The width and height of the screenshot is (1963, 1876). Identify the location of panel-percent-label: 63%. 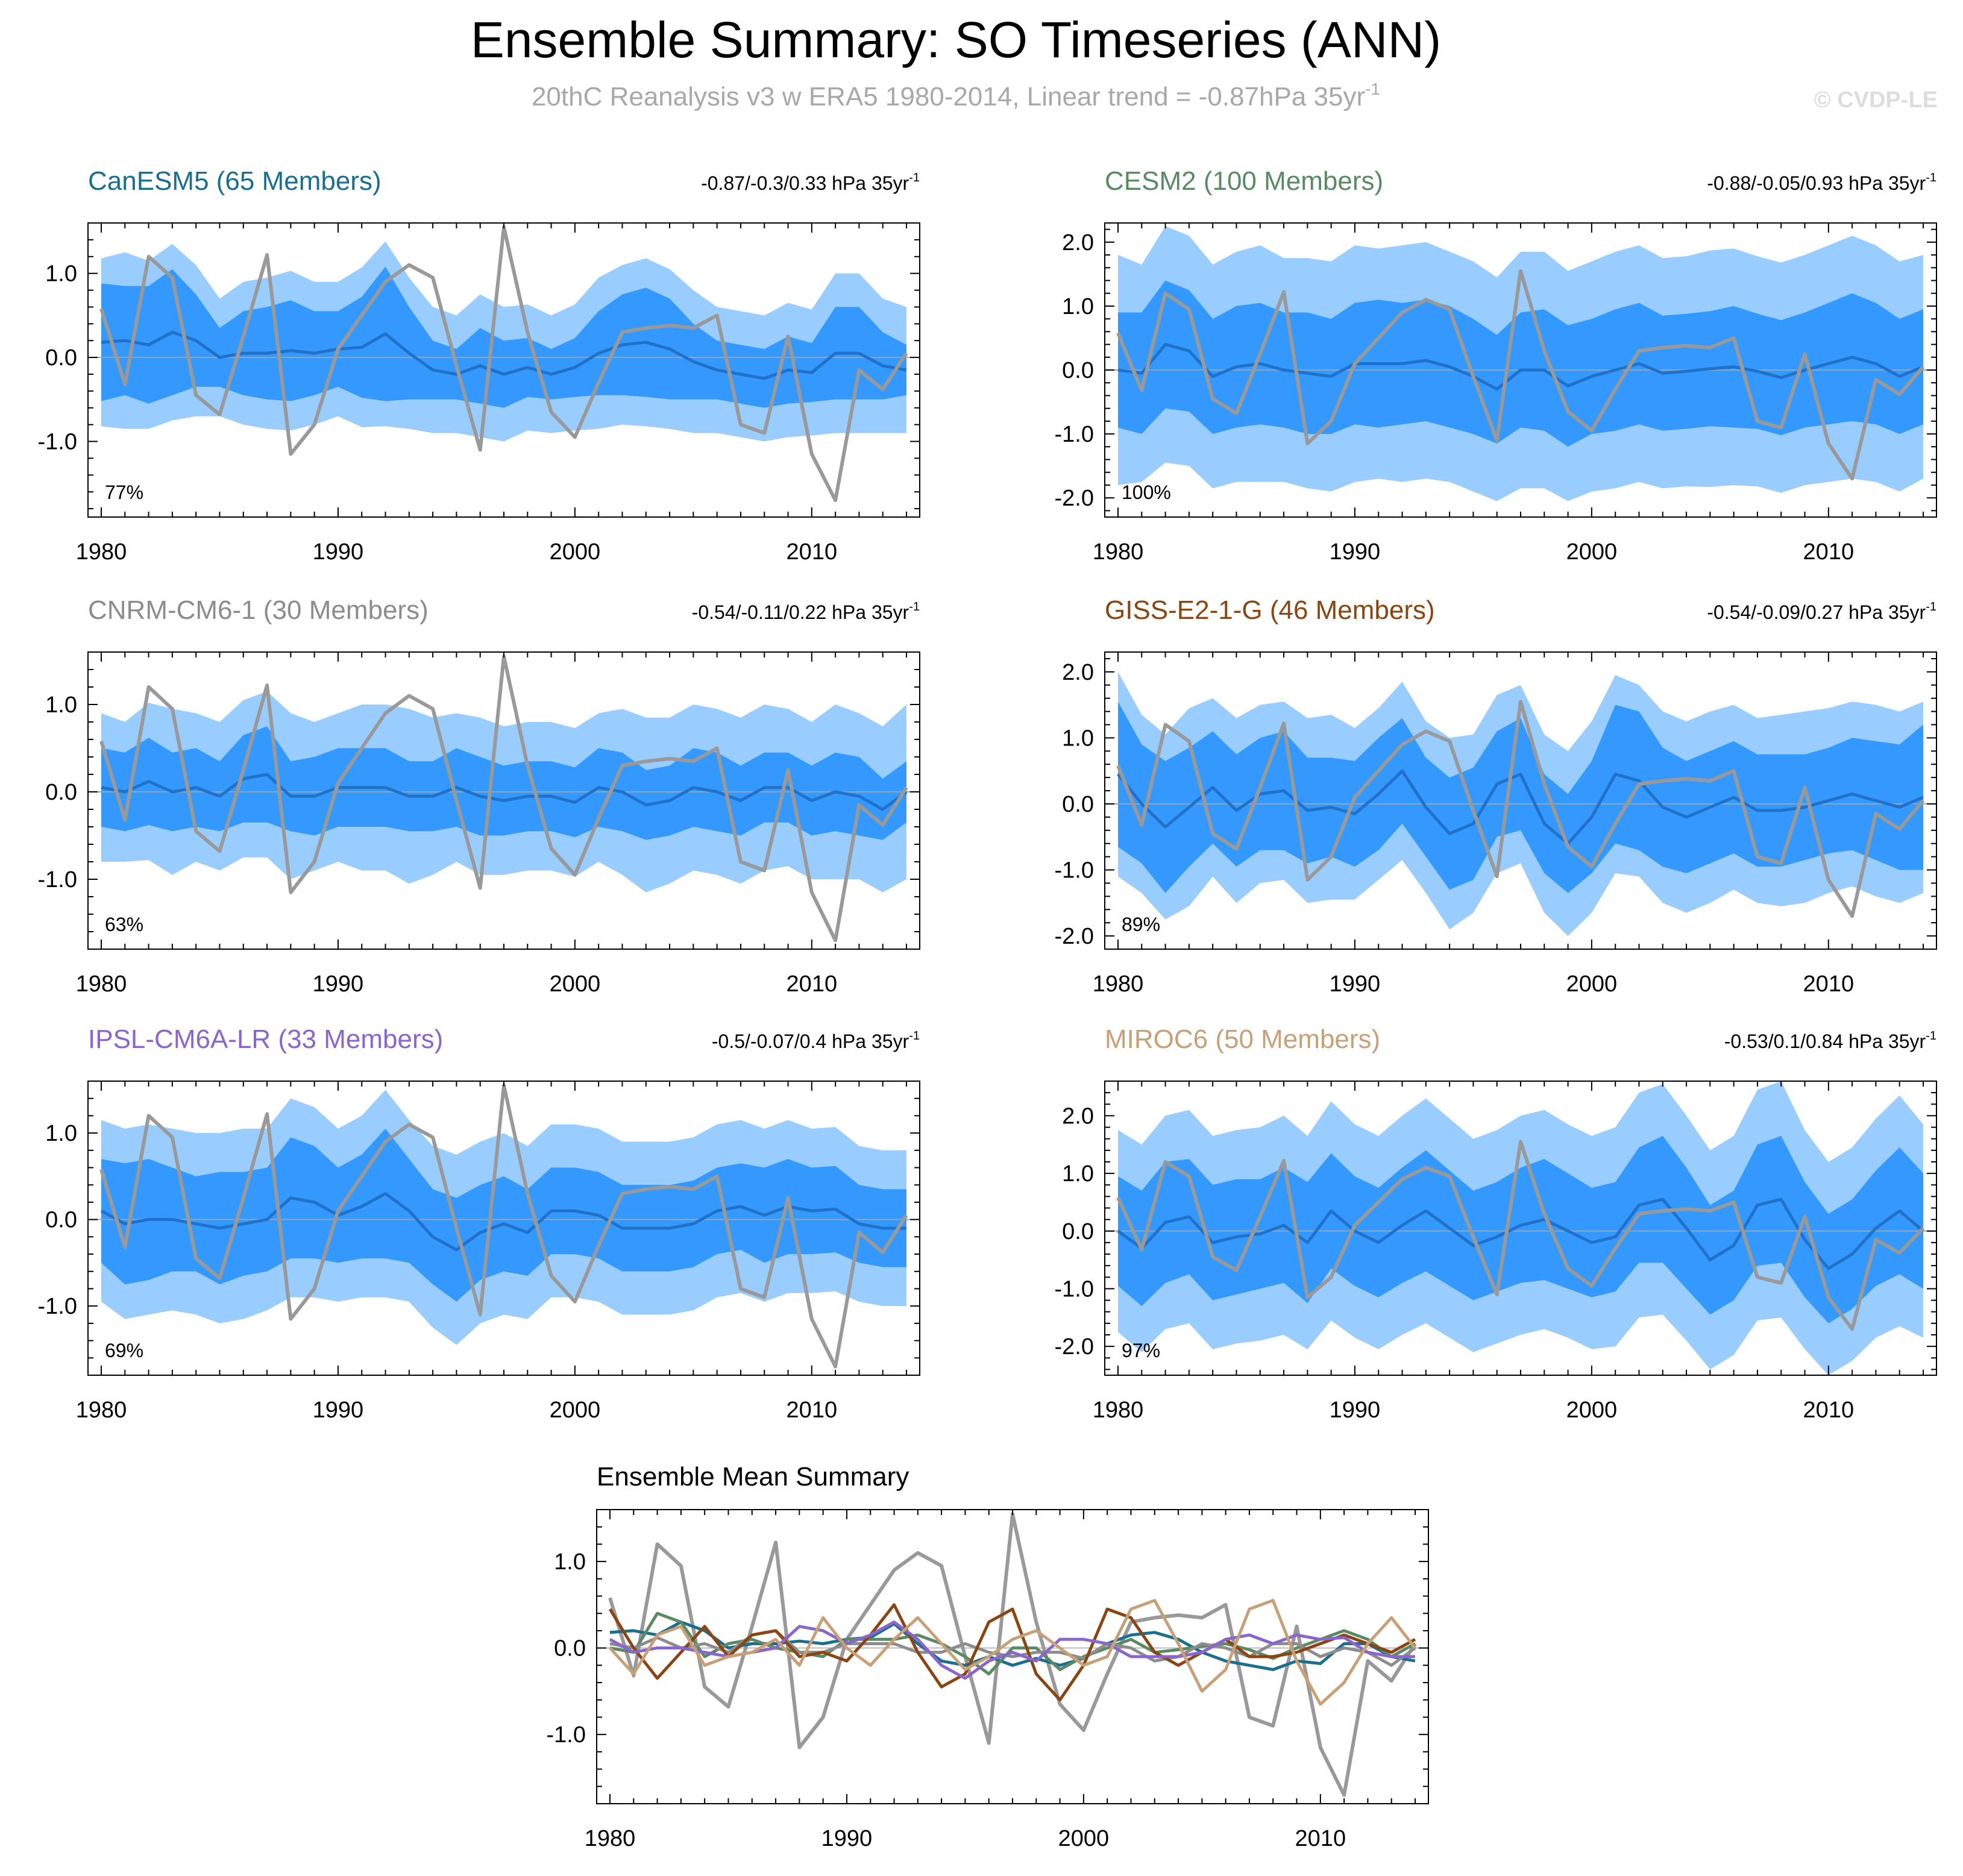
(124, 924).